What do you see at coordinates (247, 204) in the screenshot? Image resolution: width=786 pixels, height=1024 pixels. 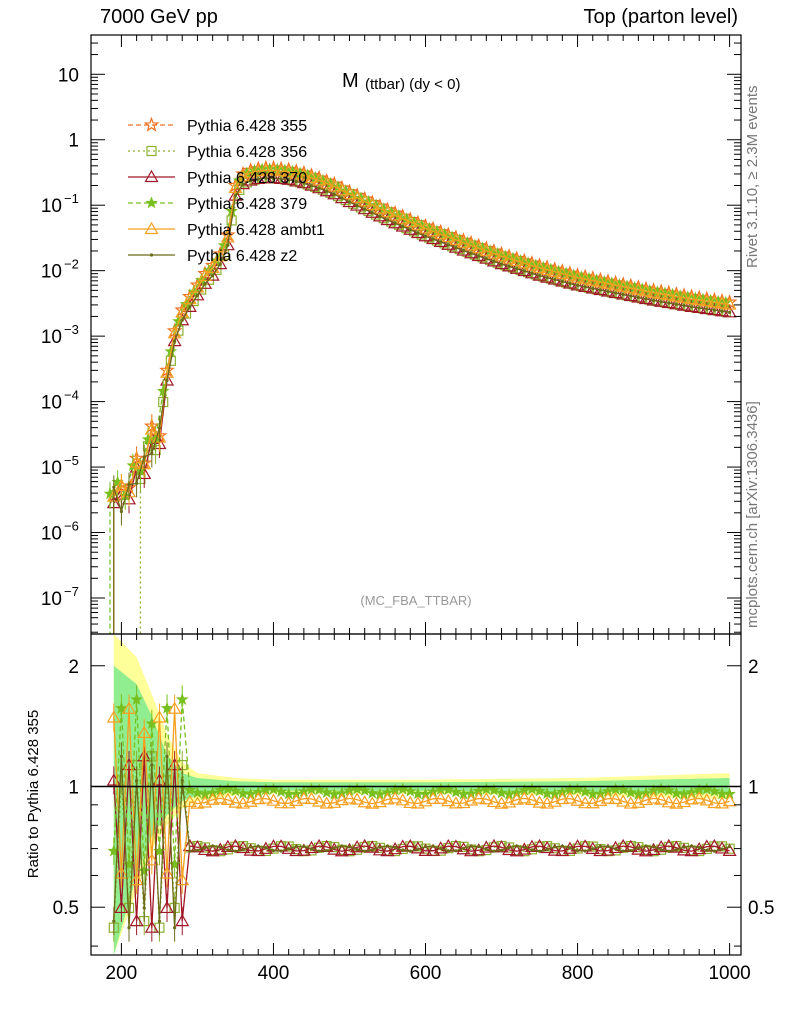 I see `legend-label: Pythia 6.428 379` at bounding box center [247, 204].